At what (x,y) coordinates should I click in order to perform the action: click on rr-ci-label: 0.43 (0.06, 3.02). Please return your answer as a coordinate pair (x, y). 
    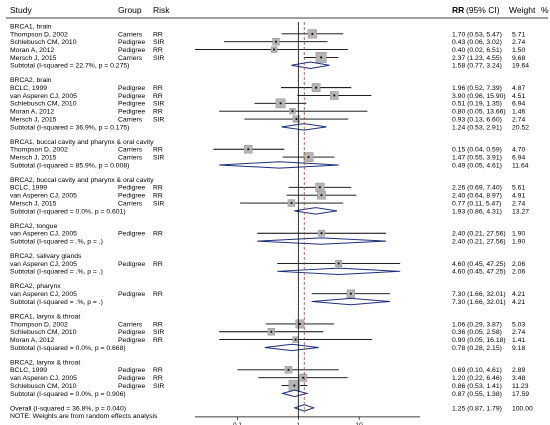
    Looking at the image, I should click on (477, 42).